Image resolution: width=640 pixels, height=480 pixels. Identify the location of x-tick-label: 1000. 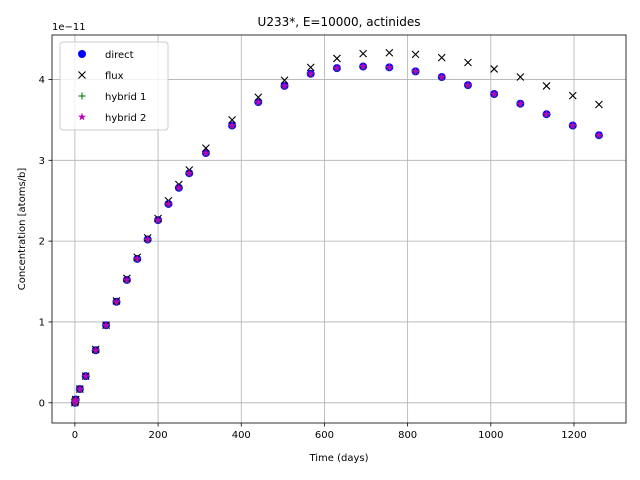
(490, 435).